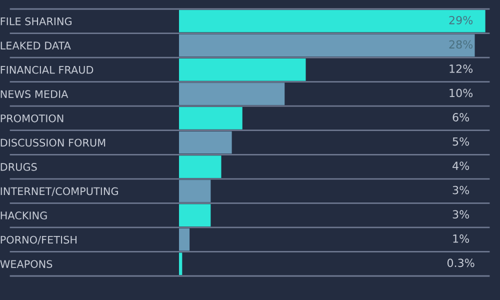 Image resolution: width=500 pixels, height=300 pixels. I want to click on data-label: 10%, so click(461, 93).